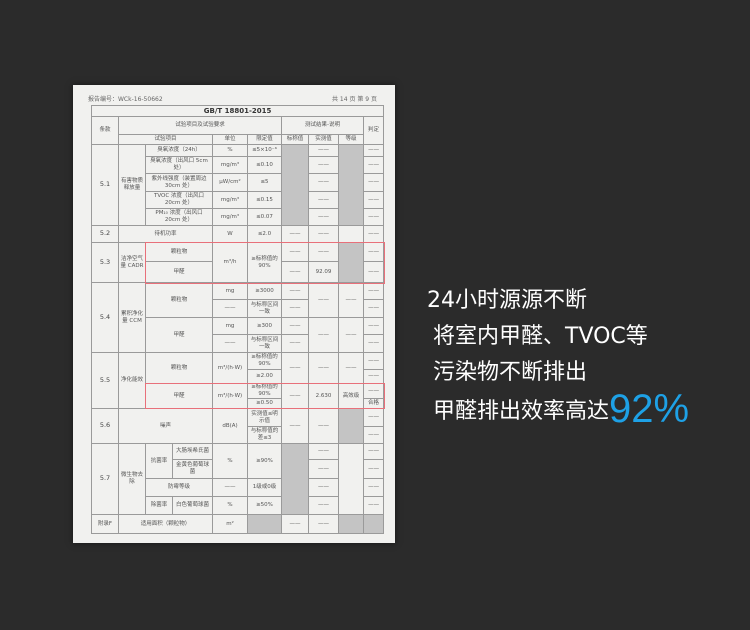 The image size is (750, 630). Describe the element at coordinates (264, 200) in the screenshot. I see `limit: ≤0.15` at that location.